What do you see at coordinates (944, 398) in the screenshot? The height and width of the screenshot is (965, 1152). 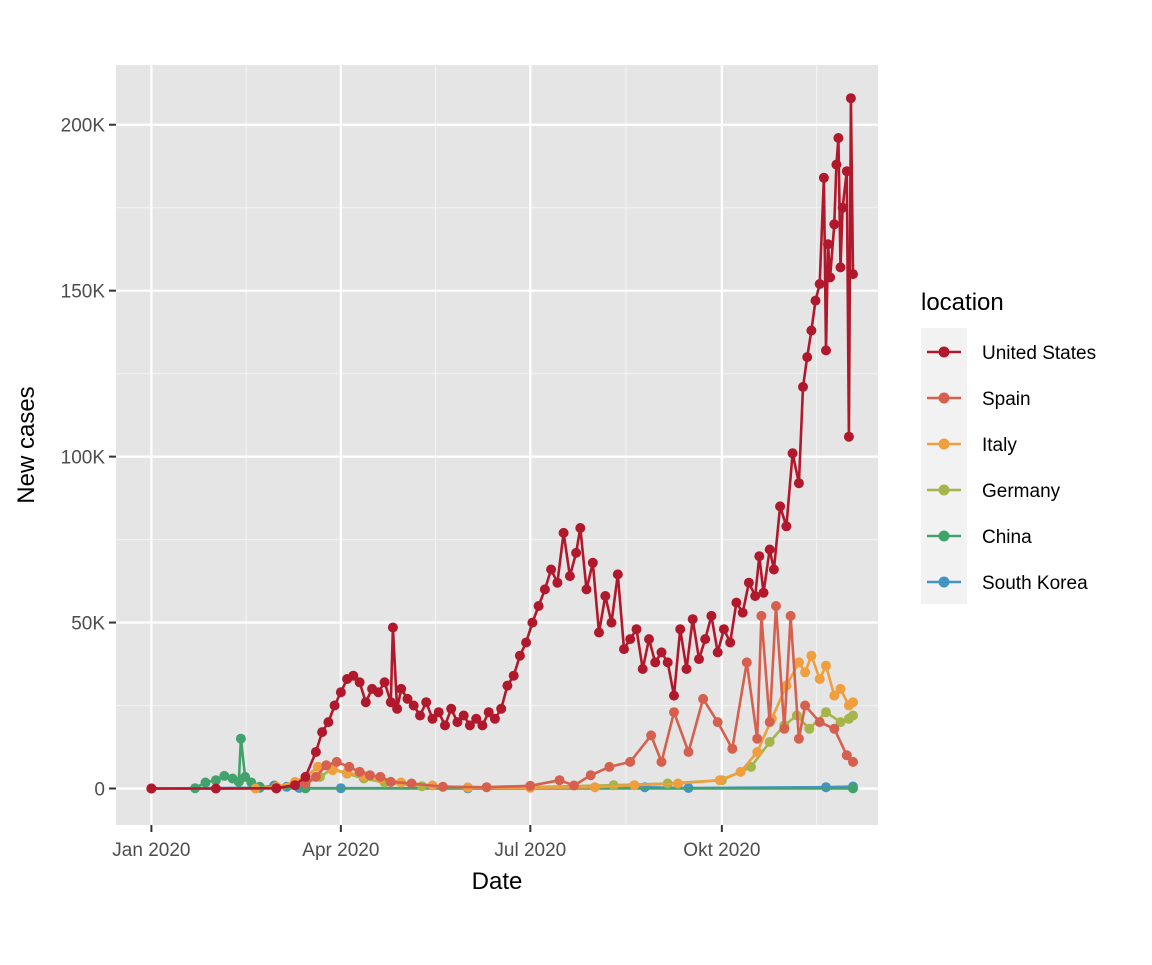 I see `legend-key-dot-spain` at bounding box center [944, 398].